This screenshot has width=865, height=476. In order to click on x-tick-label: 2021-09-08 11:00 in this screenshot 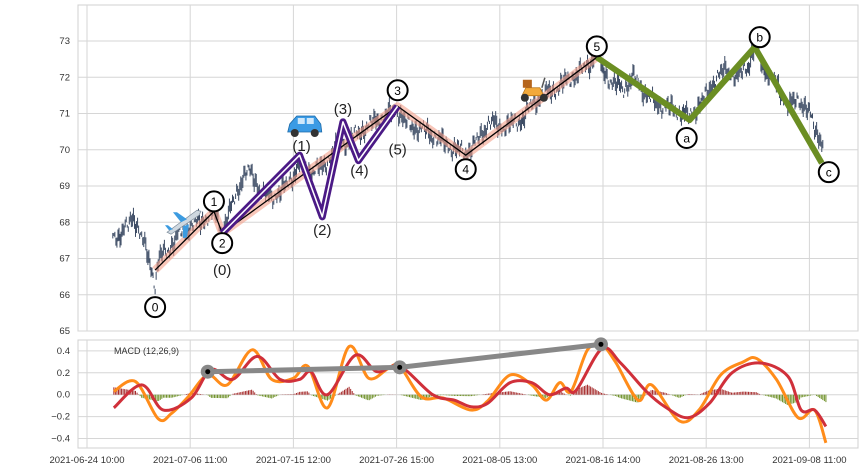, I will do `click(809, 460)`.